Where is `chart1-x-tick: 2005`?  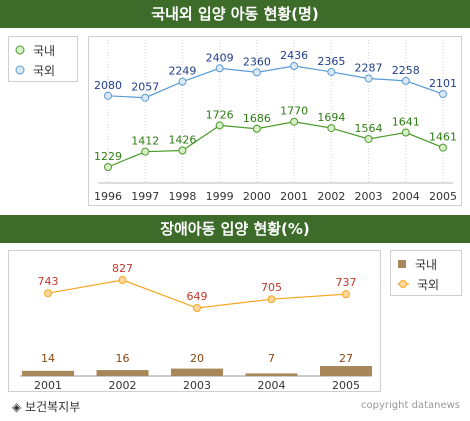 chart1-x-tick: 2005 is located at coordinates (443, 196).